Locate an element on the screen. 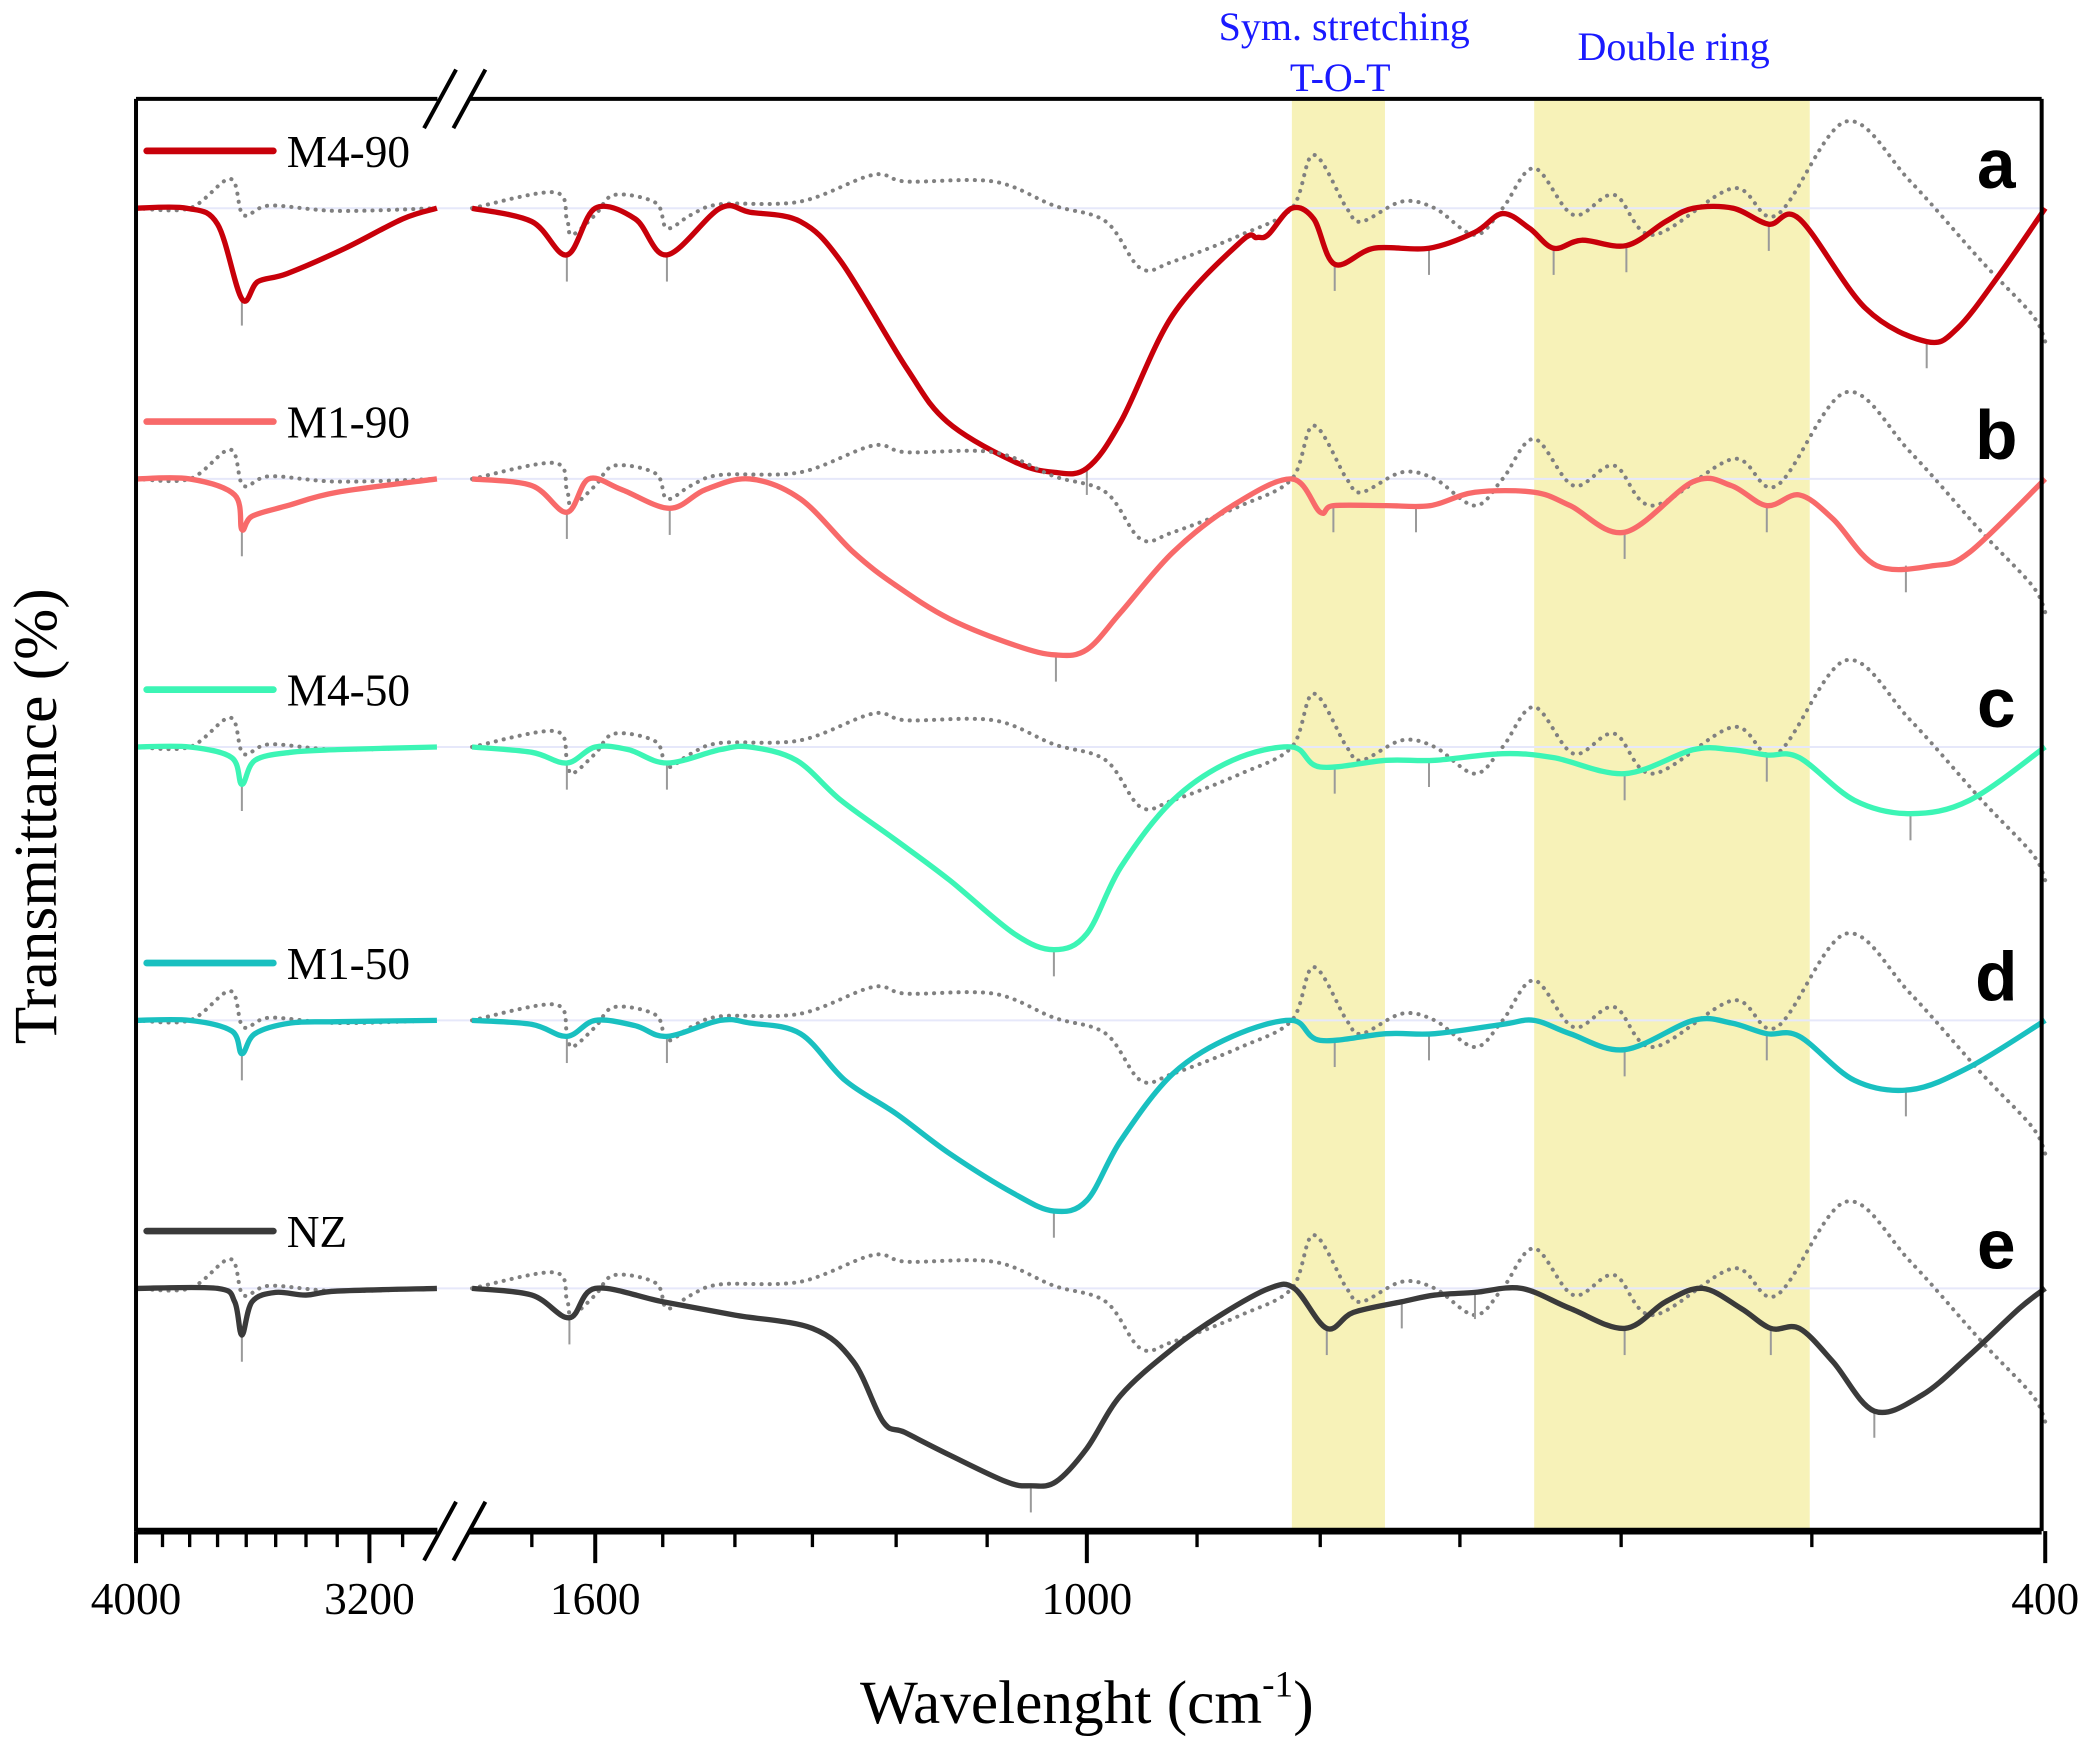 This screenshot has height=1746, width=2091. band-label-double-ring: Double ring is located at coordinates (1674, 46).